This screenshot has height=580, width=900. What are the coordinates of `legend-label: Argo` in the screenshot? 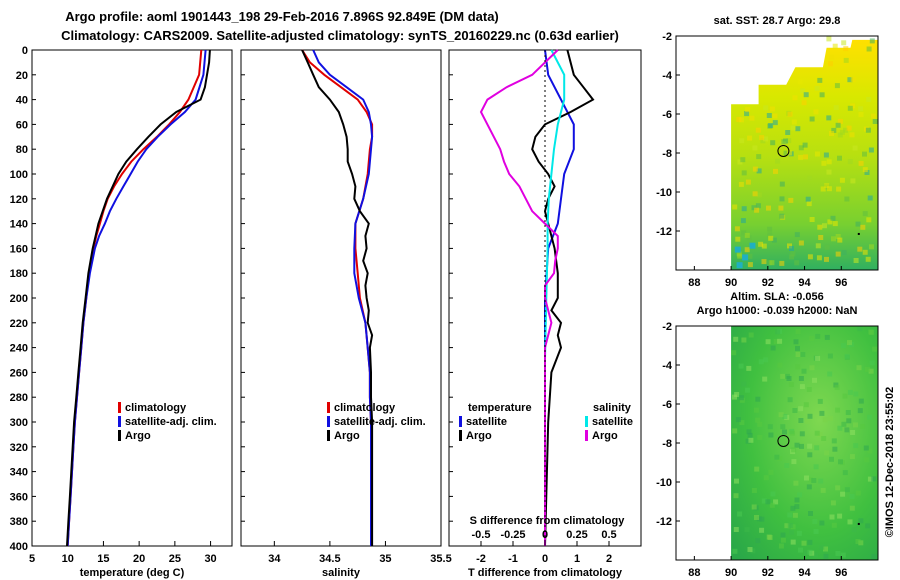 It's located at (138, 436).